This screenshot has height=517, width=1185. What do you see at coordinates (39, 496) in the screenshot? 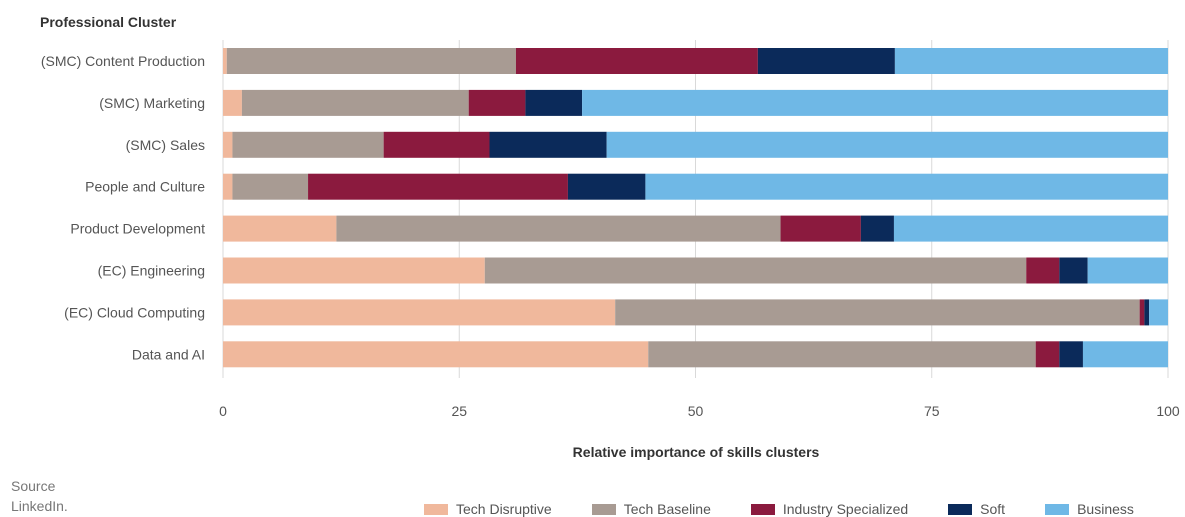
I see `source-block: Source LinkedIn.` at bounding box center [39, 496].